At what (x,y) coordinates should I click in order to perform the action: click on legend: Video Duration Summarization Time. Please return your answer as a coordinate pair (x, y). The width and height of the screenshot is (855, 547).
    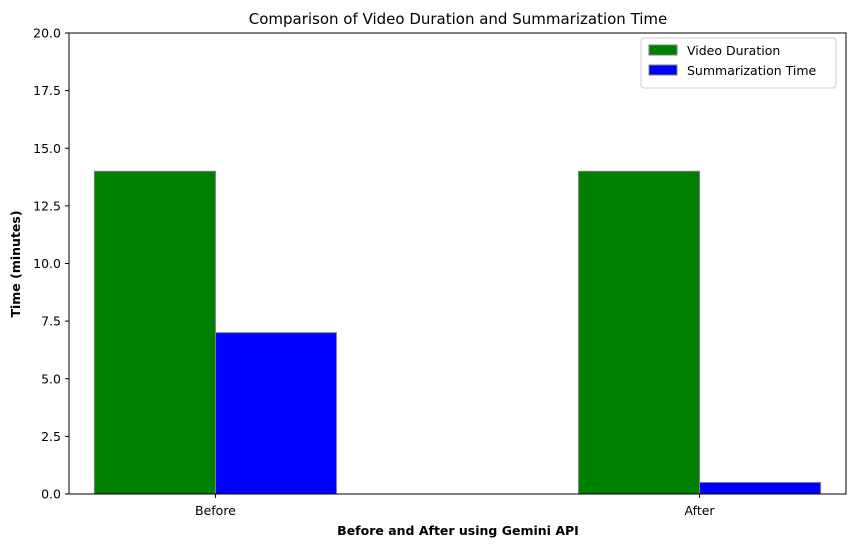
    Looking at the image, I should click on (738, 63).